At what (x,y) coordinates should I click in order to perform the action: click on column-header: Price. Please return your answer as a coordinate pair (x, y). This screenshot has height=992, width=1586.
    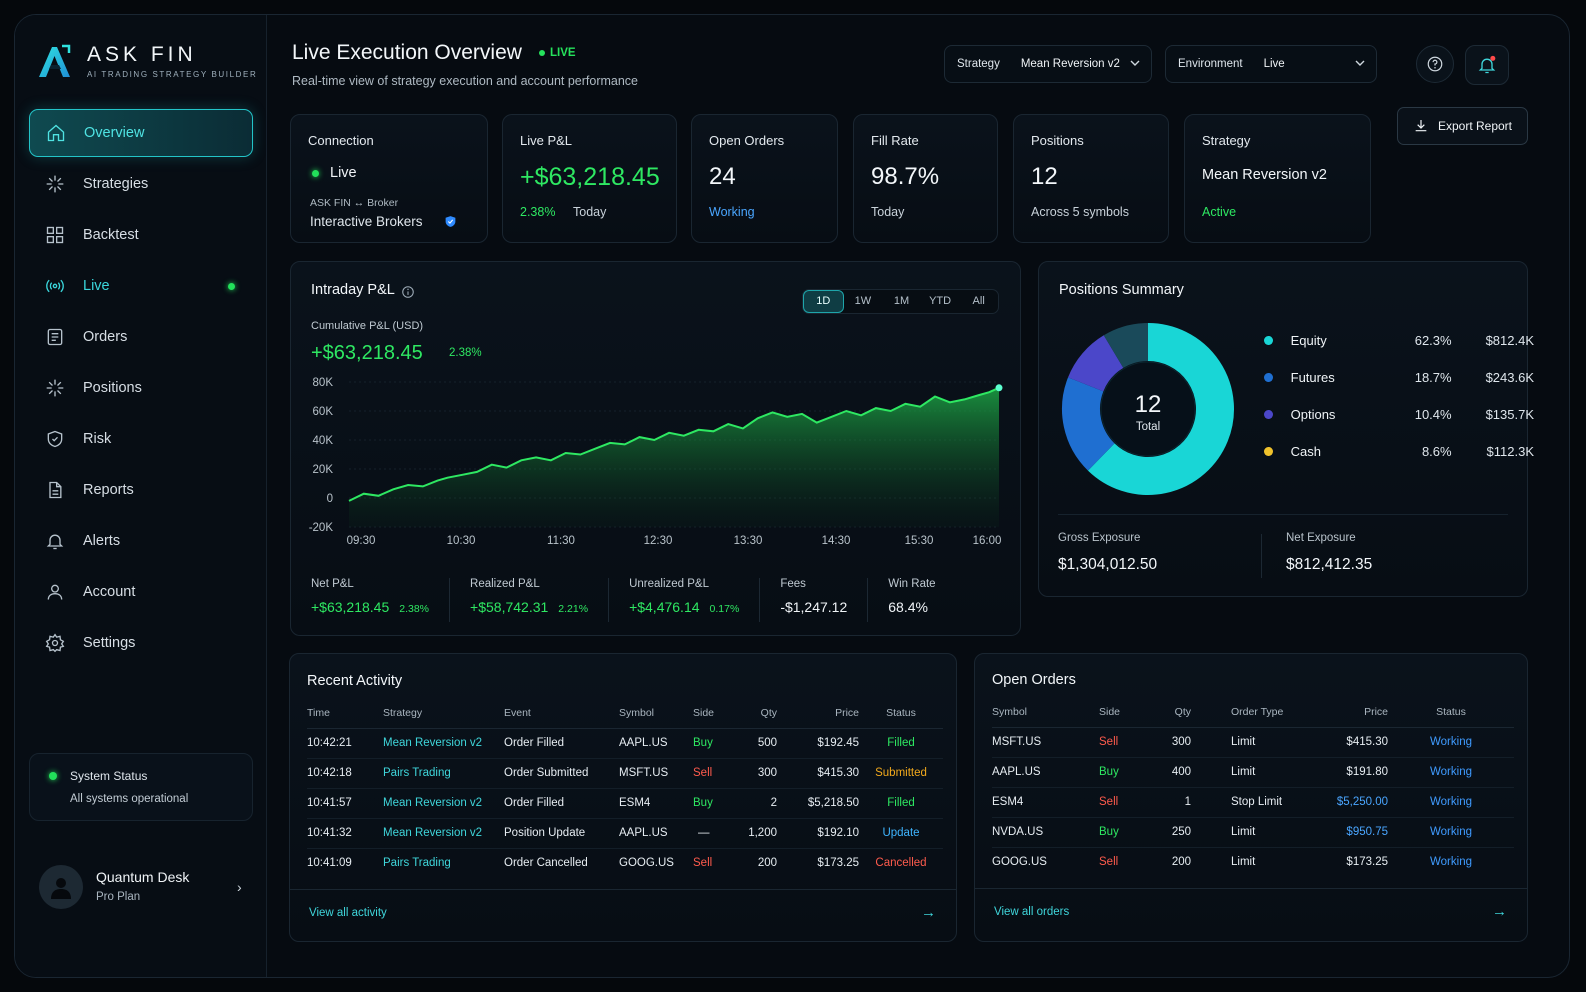
    Looking at the image, I should click on (1344, 712).